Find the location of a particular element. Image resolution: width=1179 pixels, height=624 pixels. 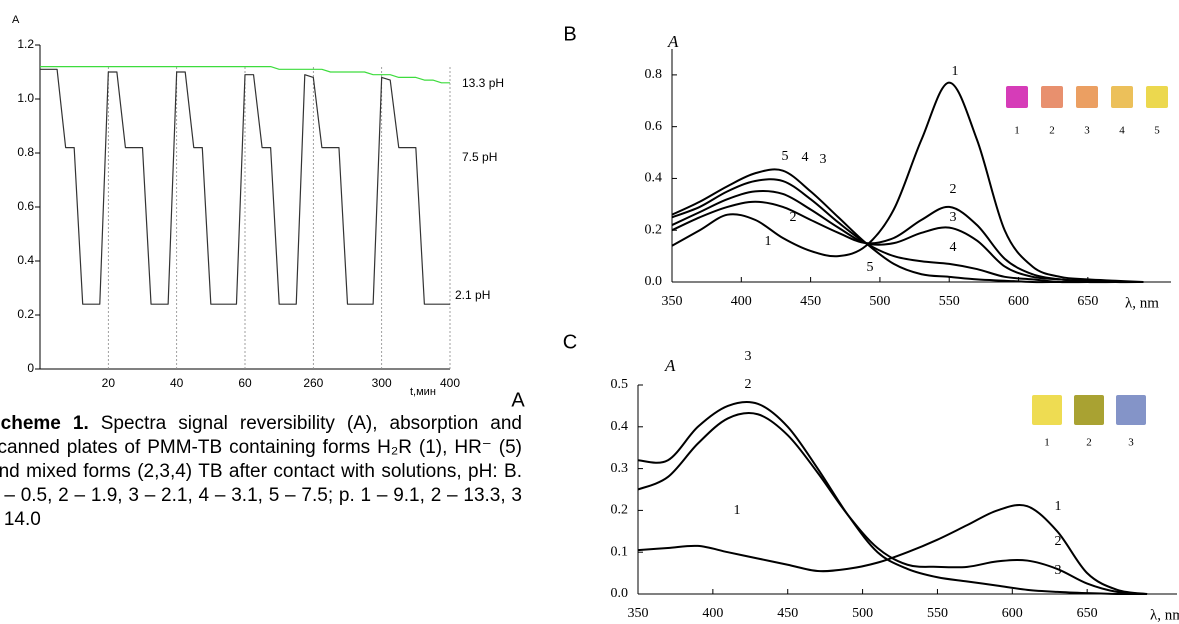

y-tick-label: 0.3 is located at coordinates (620, 468).